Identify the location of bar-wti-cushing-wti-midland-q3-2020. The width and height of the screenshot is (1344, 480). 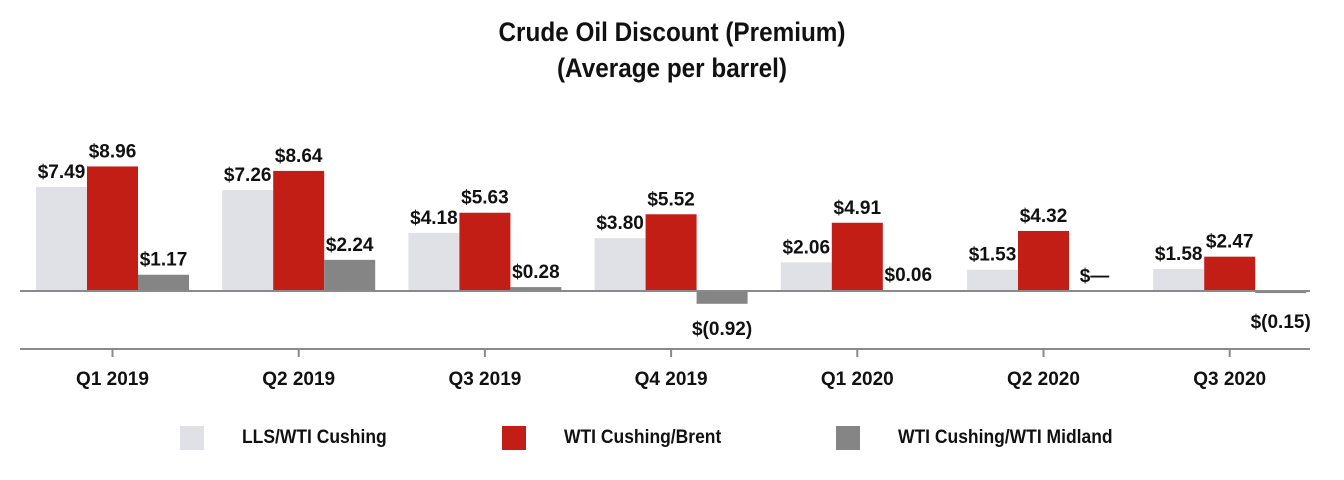
(1281, 292).